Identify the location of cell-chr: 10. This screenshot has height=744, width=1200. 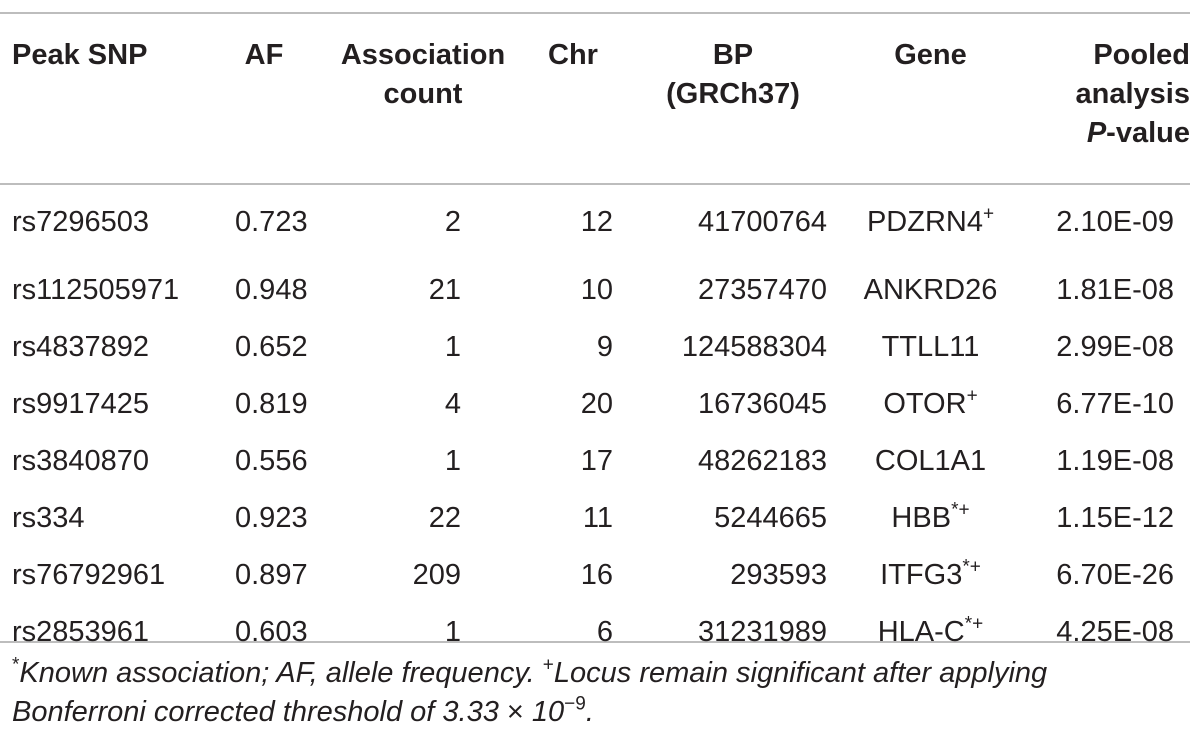
(596, 290).